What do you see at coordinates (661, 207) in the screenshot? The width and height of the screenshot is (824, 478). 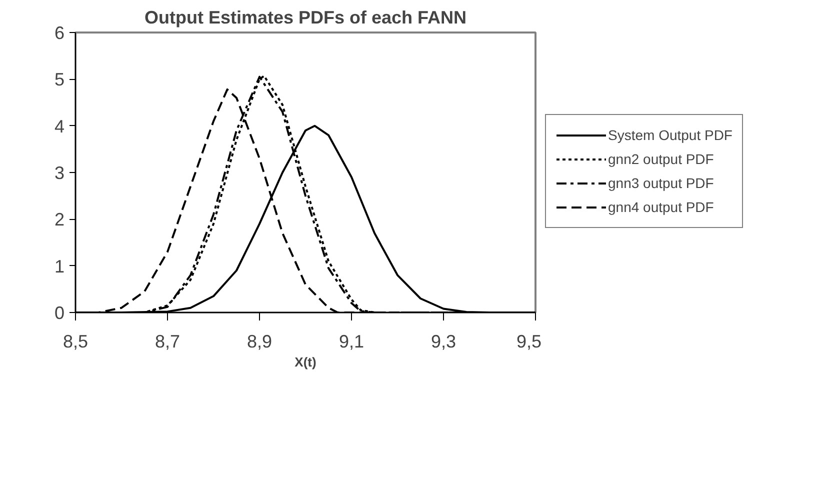 I see `legend-label: gnn4 output PDF` at bounding box center [661, 207].